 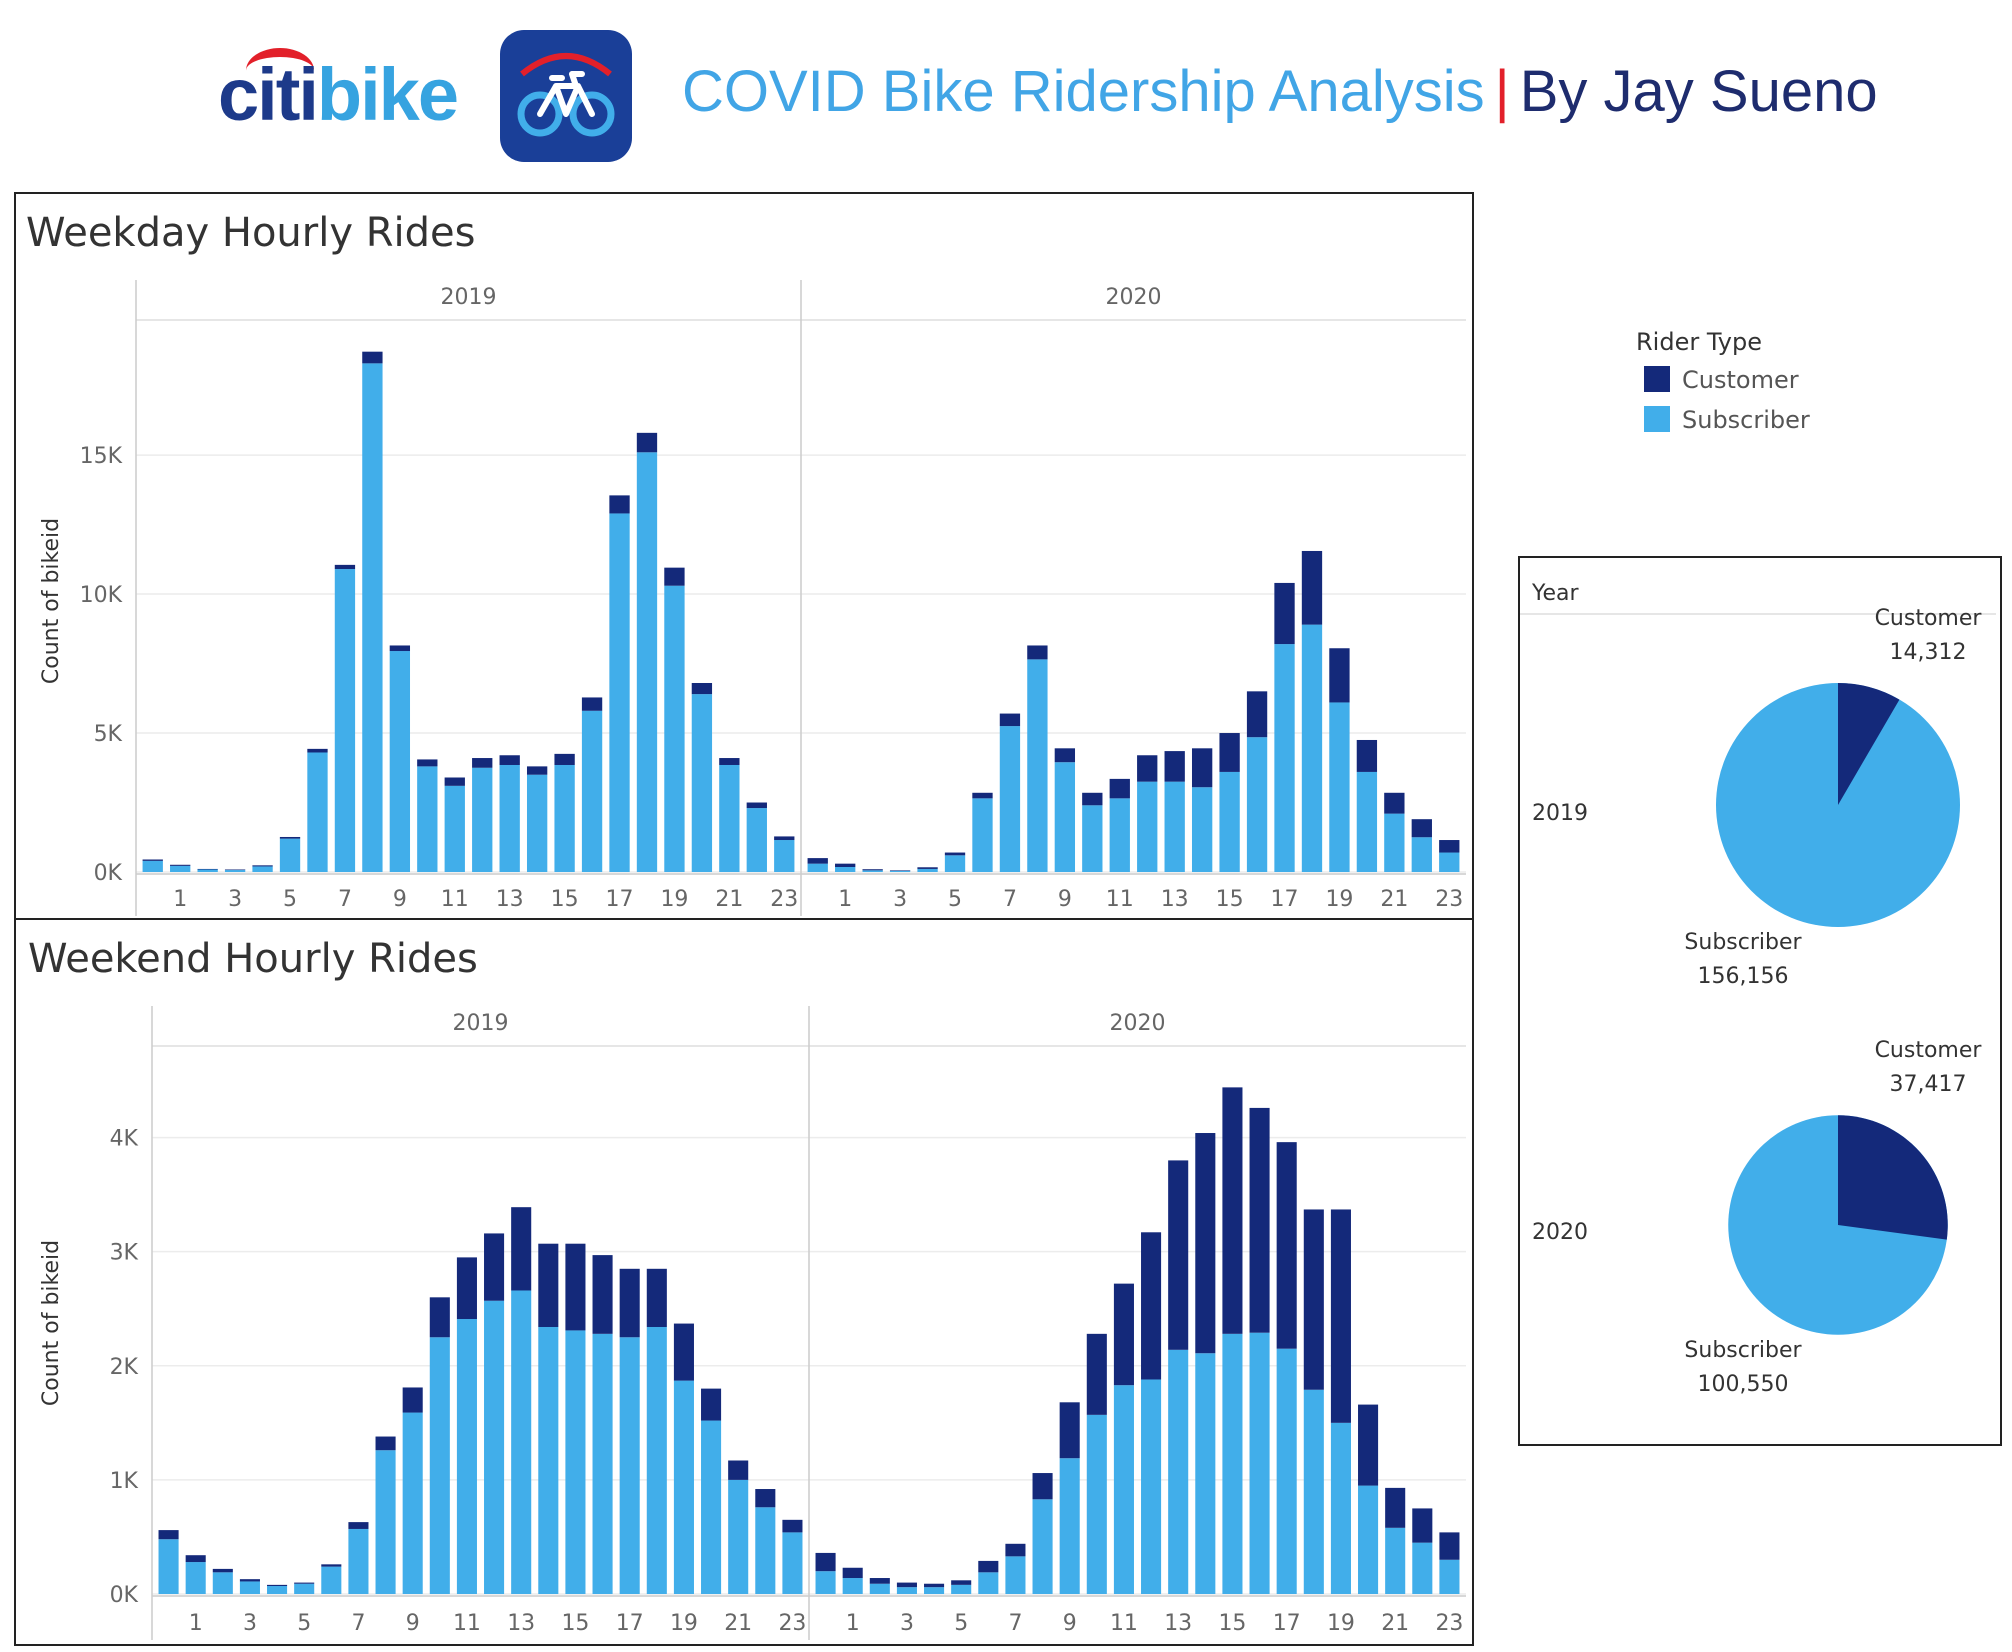 What do you see at coordinates (1869, 744) in the screenshot?
I see `pie-slice-customer` at bounding box center [1869, 744].